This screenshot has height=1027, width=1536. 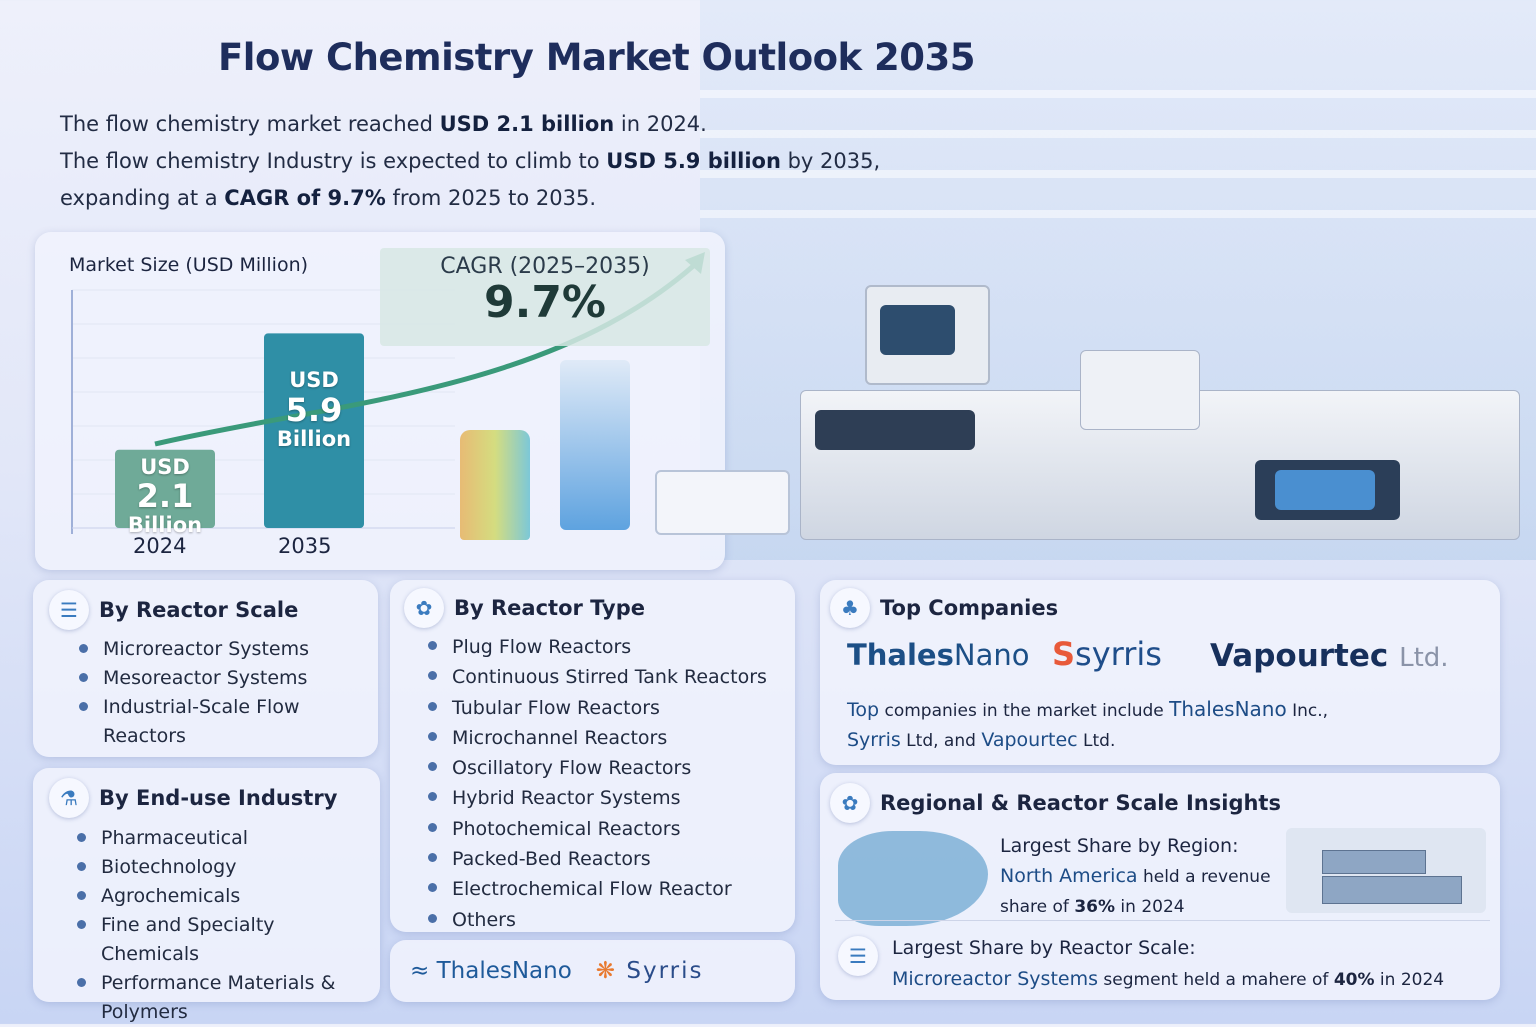 I want to click on reactor-type-title: By Reactor Type, so click(x=549, y=608).